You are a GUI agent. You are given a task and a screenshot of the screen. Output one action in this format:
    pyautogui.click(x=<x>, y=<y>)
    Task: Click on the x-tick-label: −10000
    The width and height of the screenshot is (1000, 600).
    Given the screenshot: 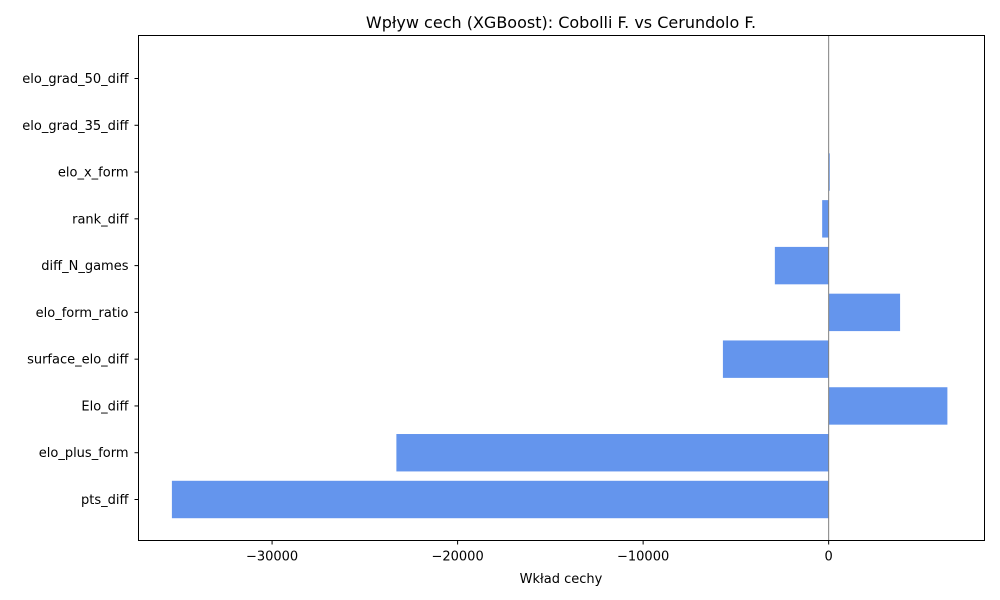 What is the action you would take?
    pyautogui.click(x=643, y=557)
    